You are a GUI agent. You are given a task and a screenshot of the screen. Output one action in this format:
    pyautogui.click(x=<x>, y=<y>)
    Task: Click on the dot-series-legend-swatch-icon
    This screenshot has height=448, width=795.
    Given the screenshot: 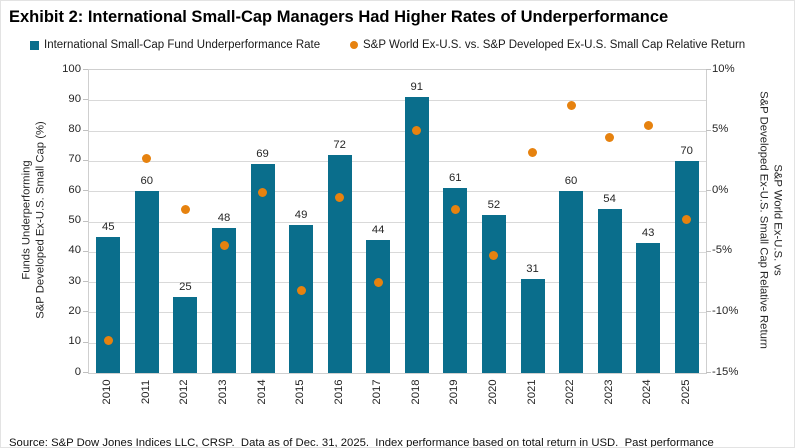 What is the action you would take?
    pyautogui.click(x=354, y=45)
    